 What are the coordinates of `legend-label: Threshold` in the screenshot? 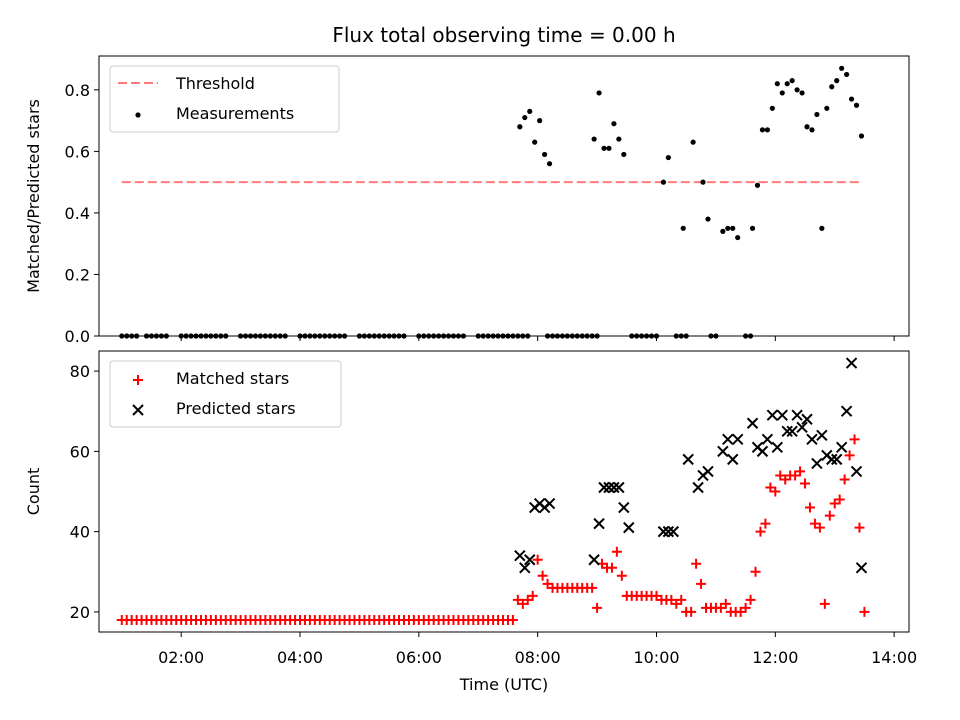 It's located at (215, 83).